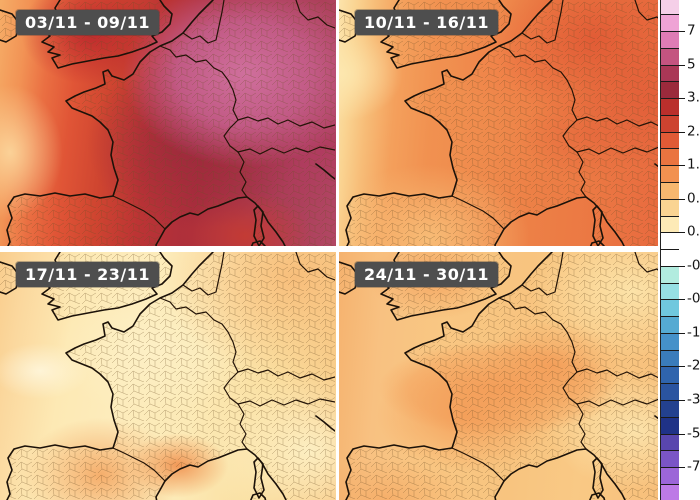 The height and width of the screenshot is (500, 700). What do you see at coordinates (693, 366) in the screenshot?
I see `colorbar-tick-label: -2.5` at bounding box center [693, 366].